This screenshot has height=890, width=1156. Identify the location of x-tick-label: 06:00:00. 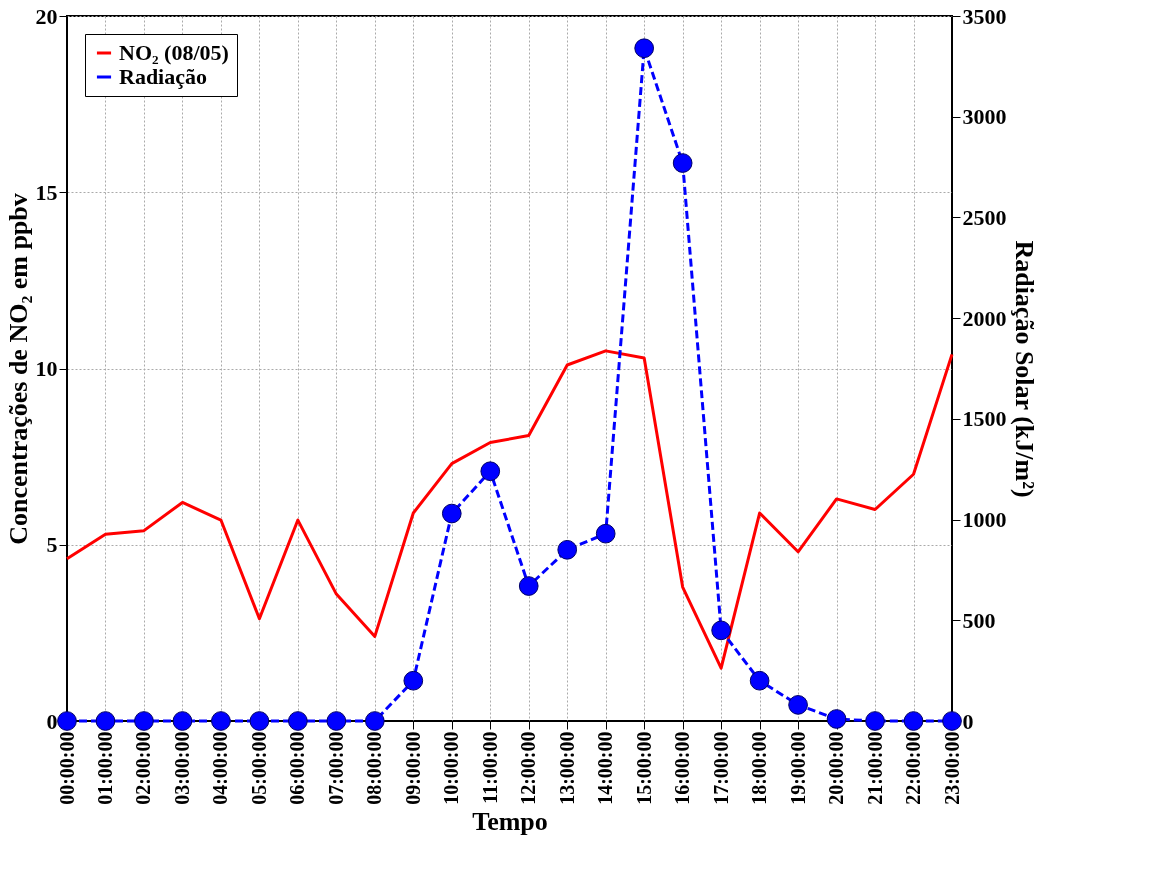
(297, 768).